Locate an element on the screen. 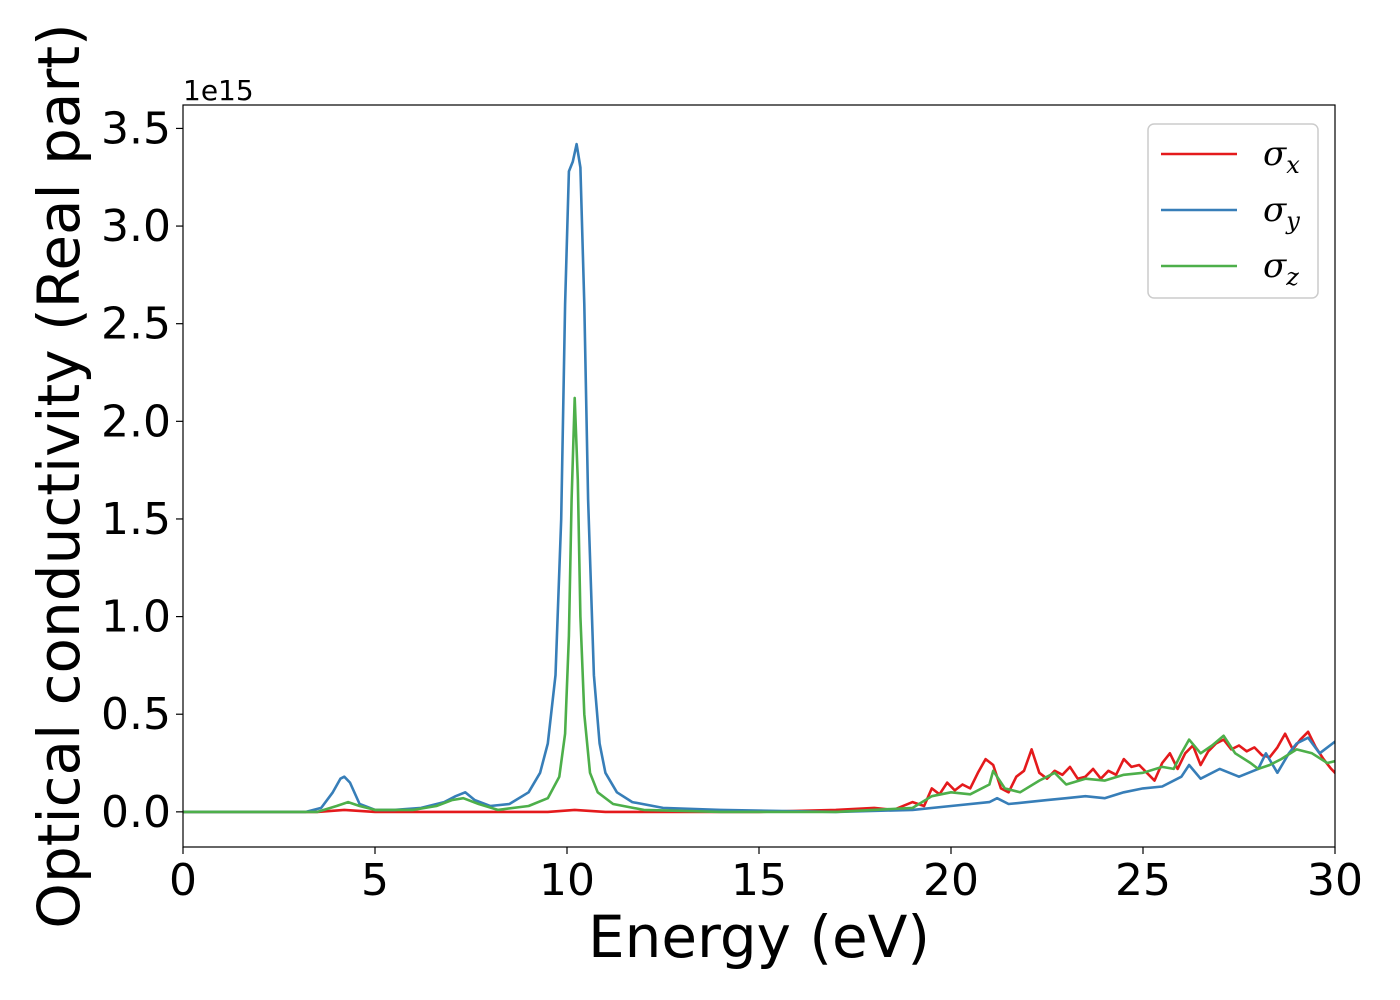  y-tick-label: 1.0 is located at coordinates (136, 617).